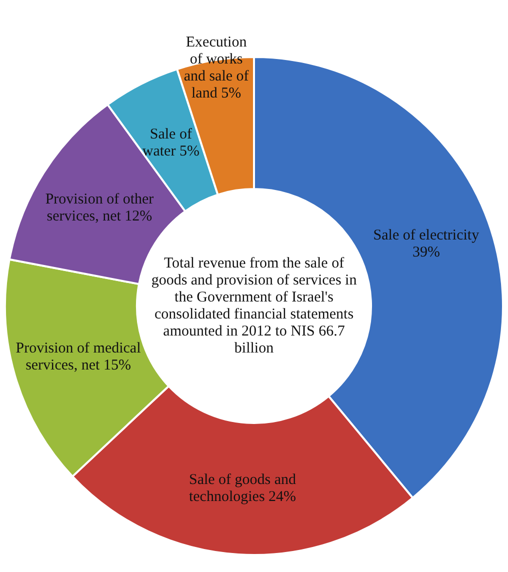 This screenshot has width=508, height=572. I want to click on data-label: 39%, so click(426, 252).